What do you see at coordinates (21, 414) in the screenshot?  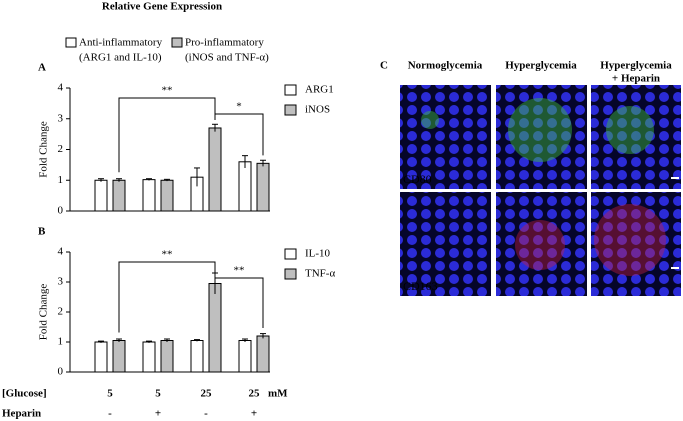 I see `row-label: Heparin` at bounding box center [21, 414].